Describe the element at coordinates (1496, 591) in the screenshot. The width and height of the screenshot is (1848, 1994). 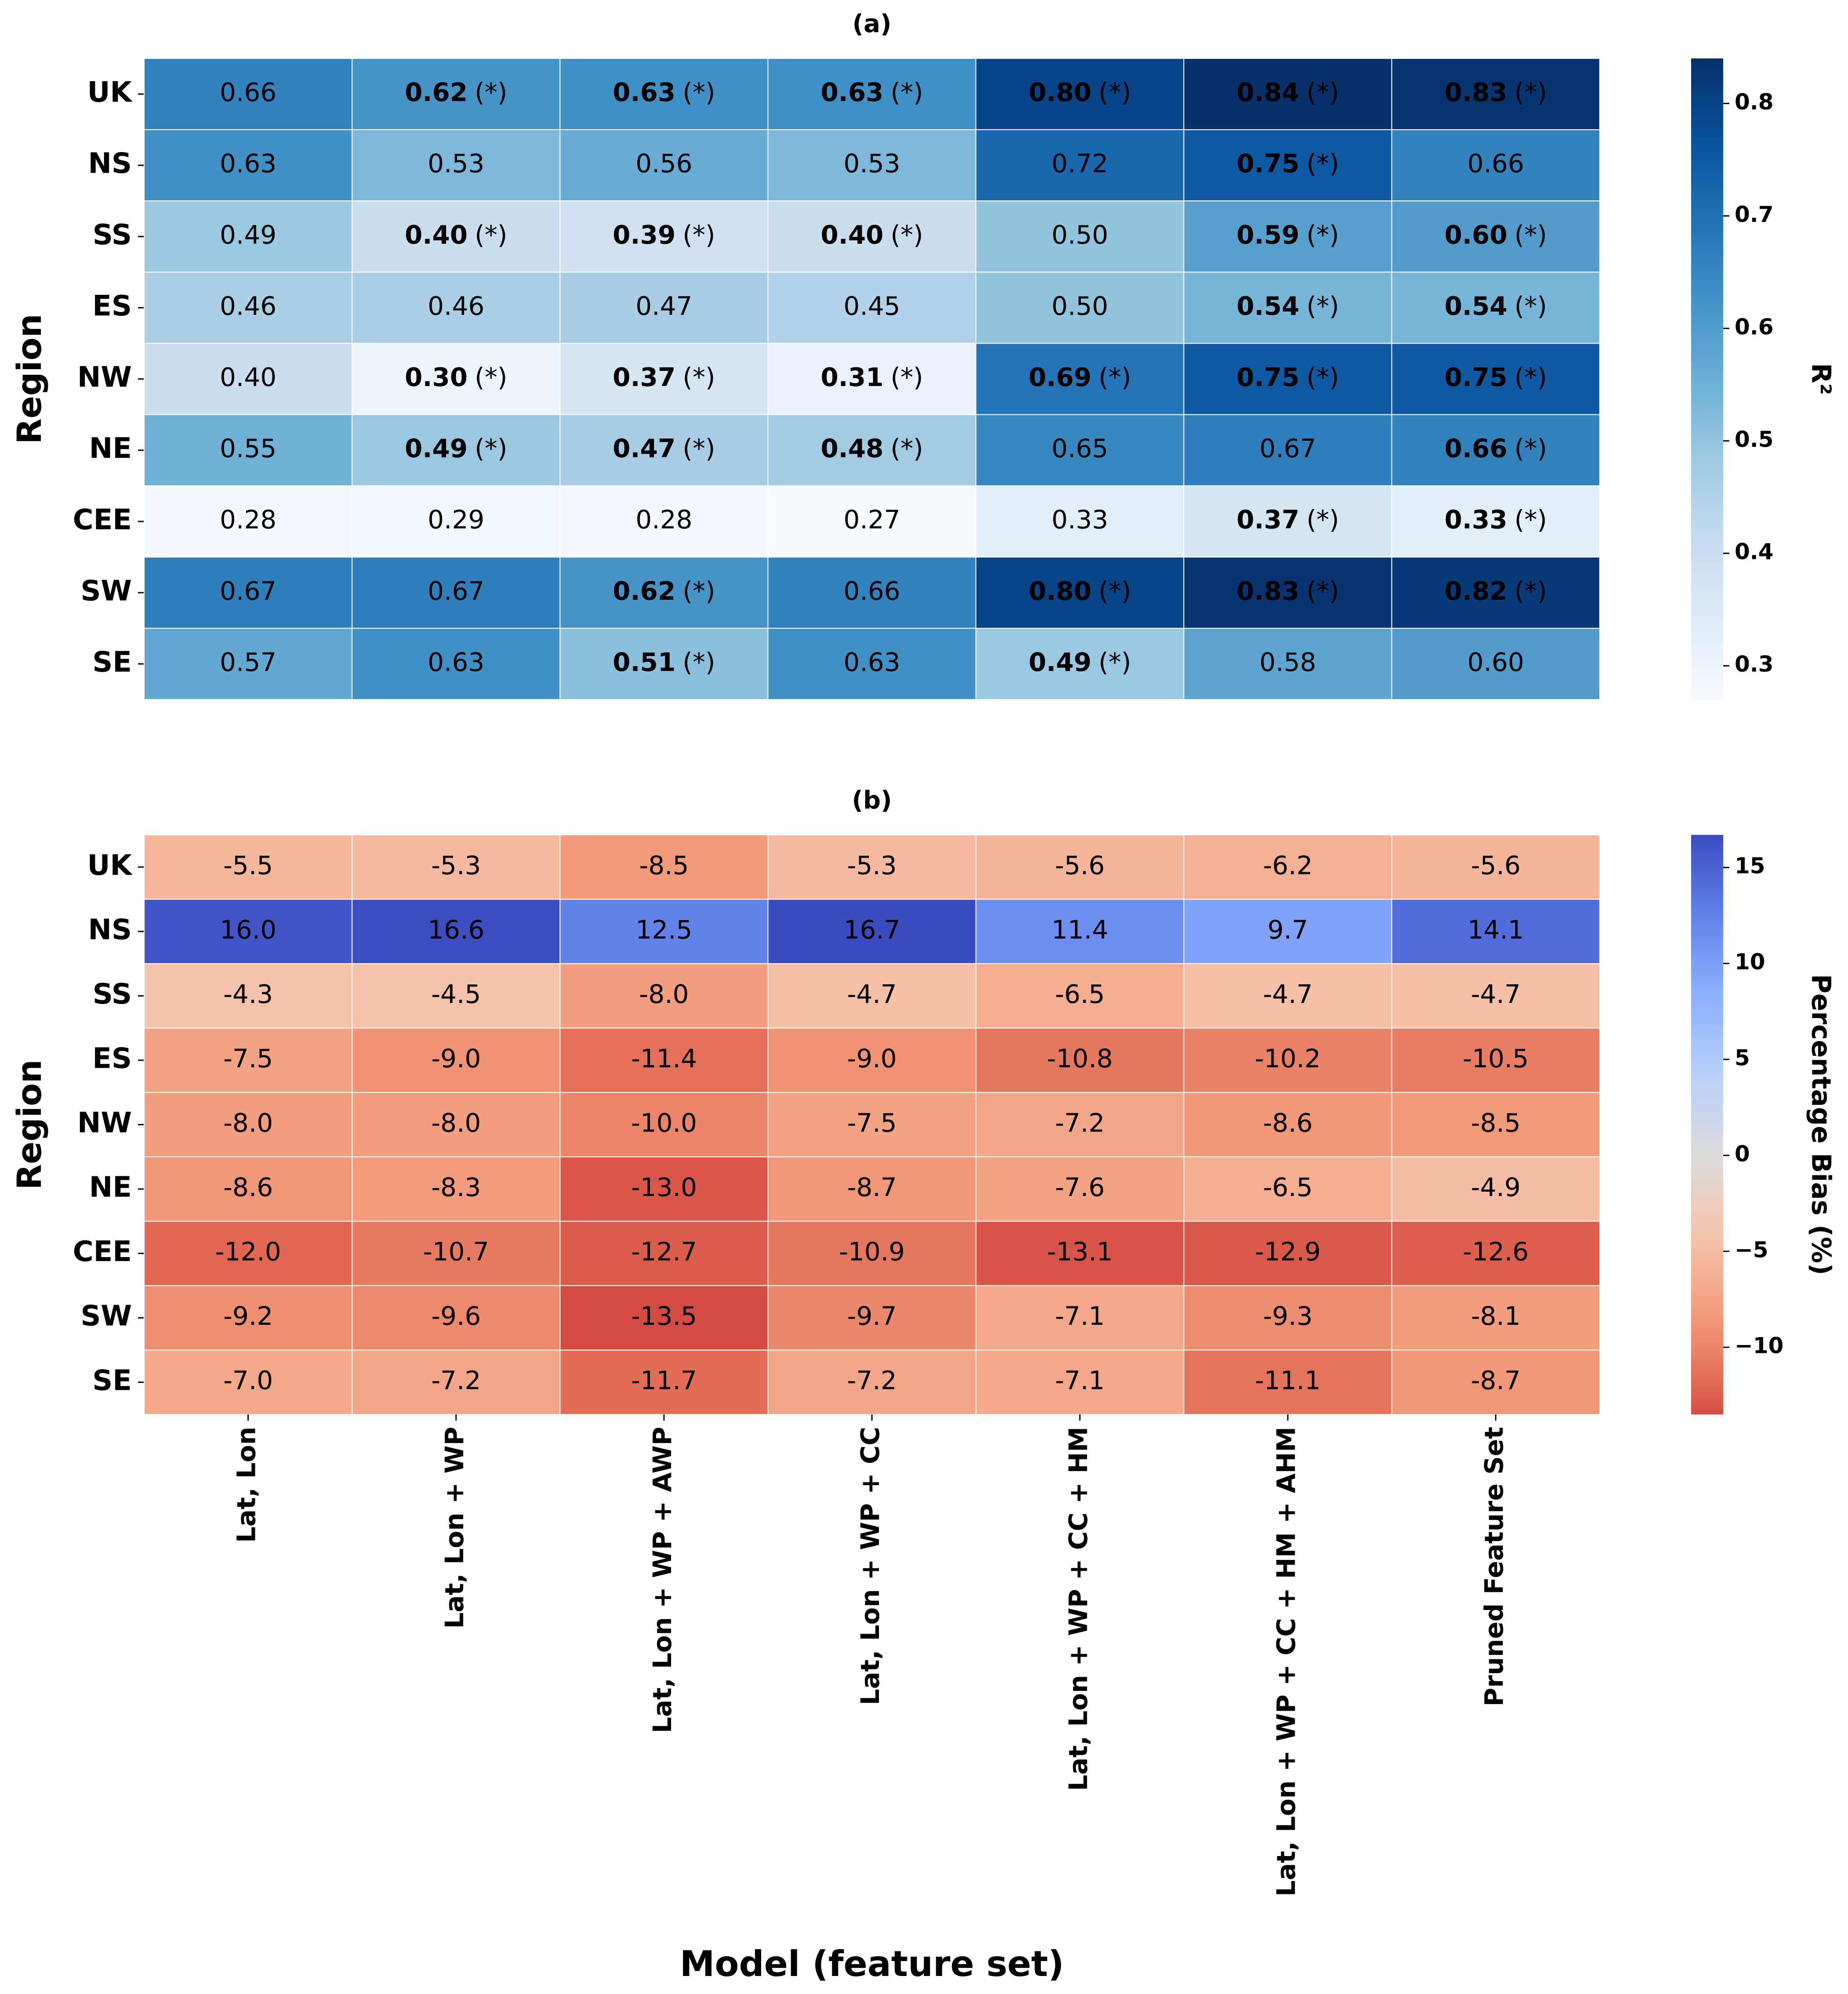
I see `cell-label: 0.82 (*)` at that location.